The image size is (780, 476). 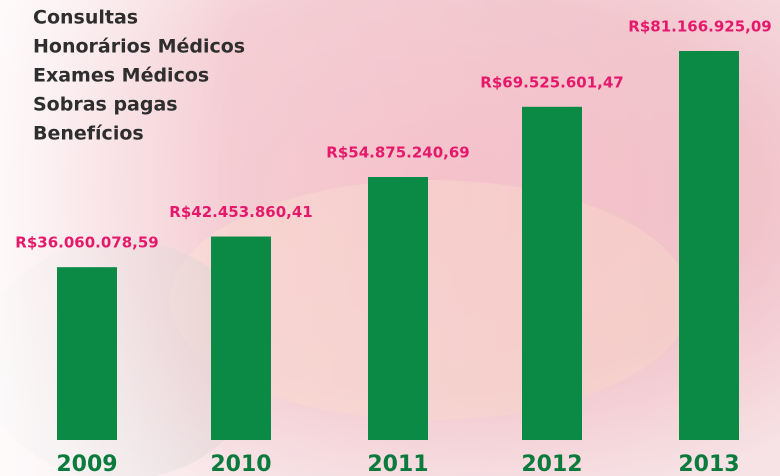 What do you see at coordinates (708, 464) in the screenshot?
I see `x-tick-label: 2013` at bounding box center [708, 464].